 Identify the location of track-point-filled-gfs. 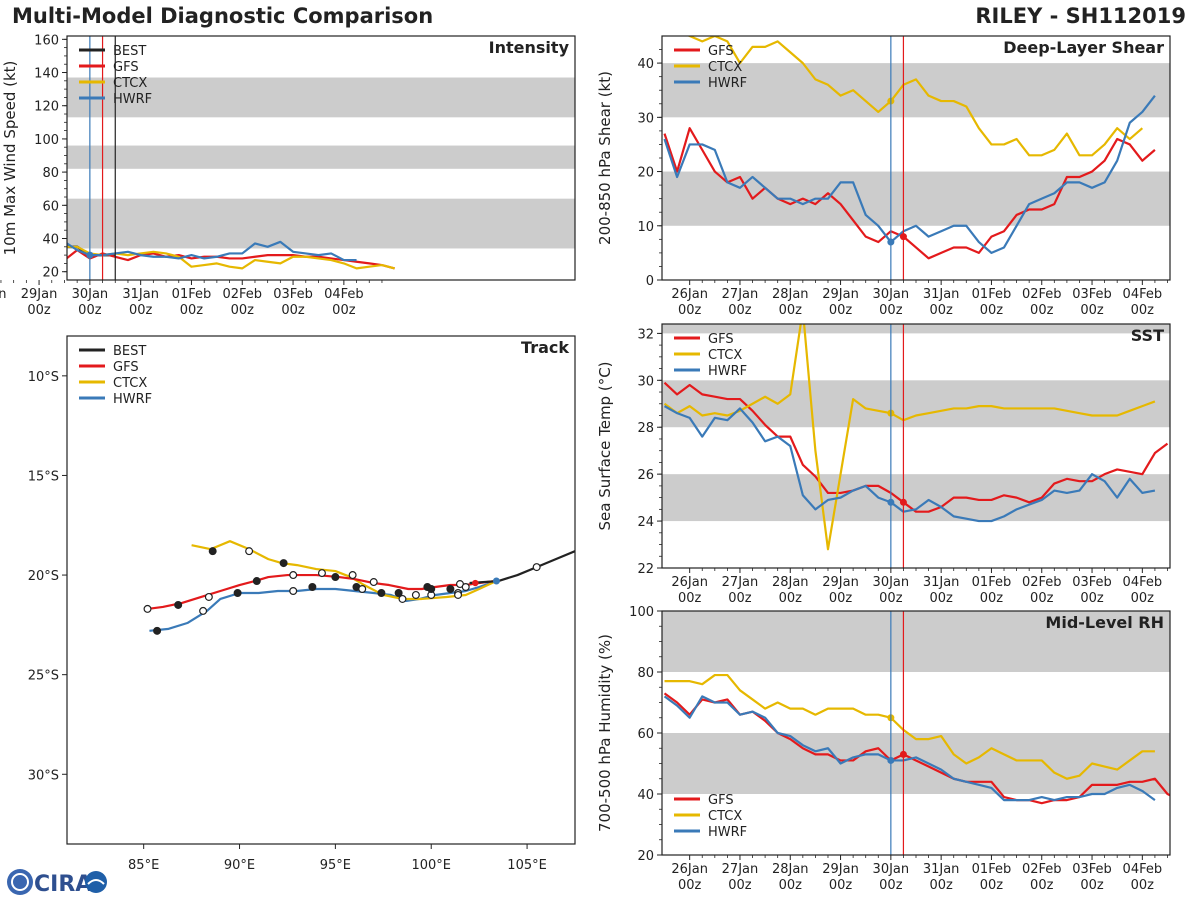
(256, 581).